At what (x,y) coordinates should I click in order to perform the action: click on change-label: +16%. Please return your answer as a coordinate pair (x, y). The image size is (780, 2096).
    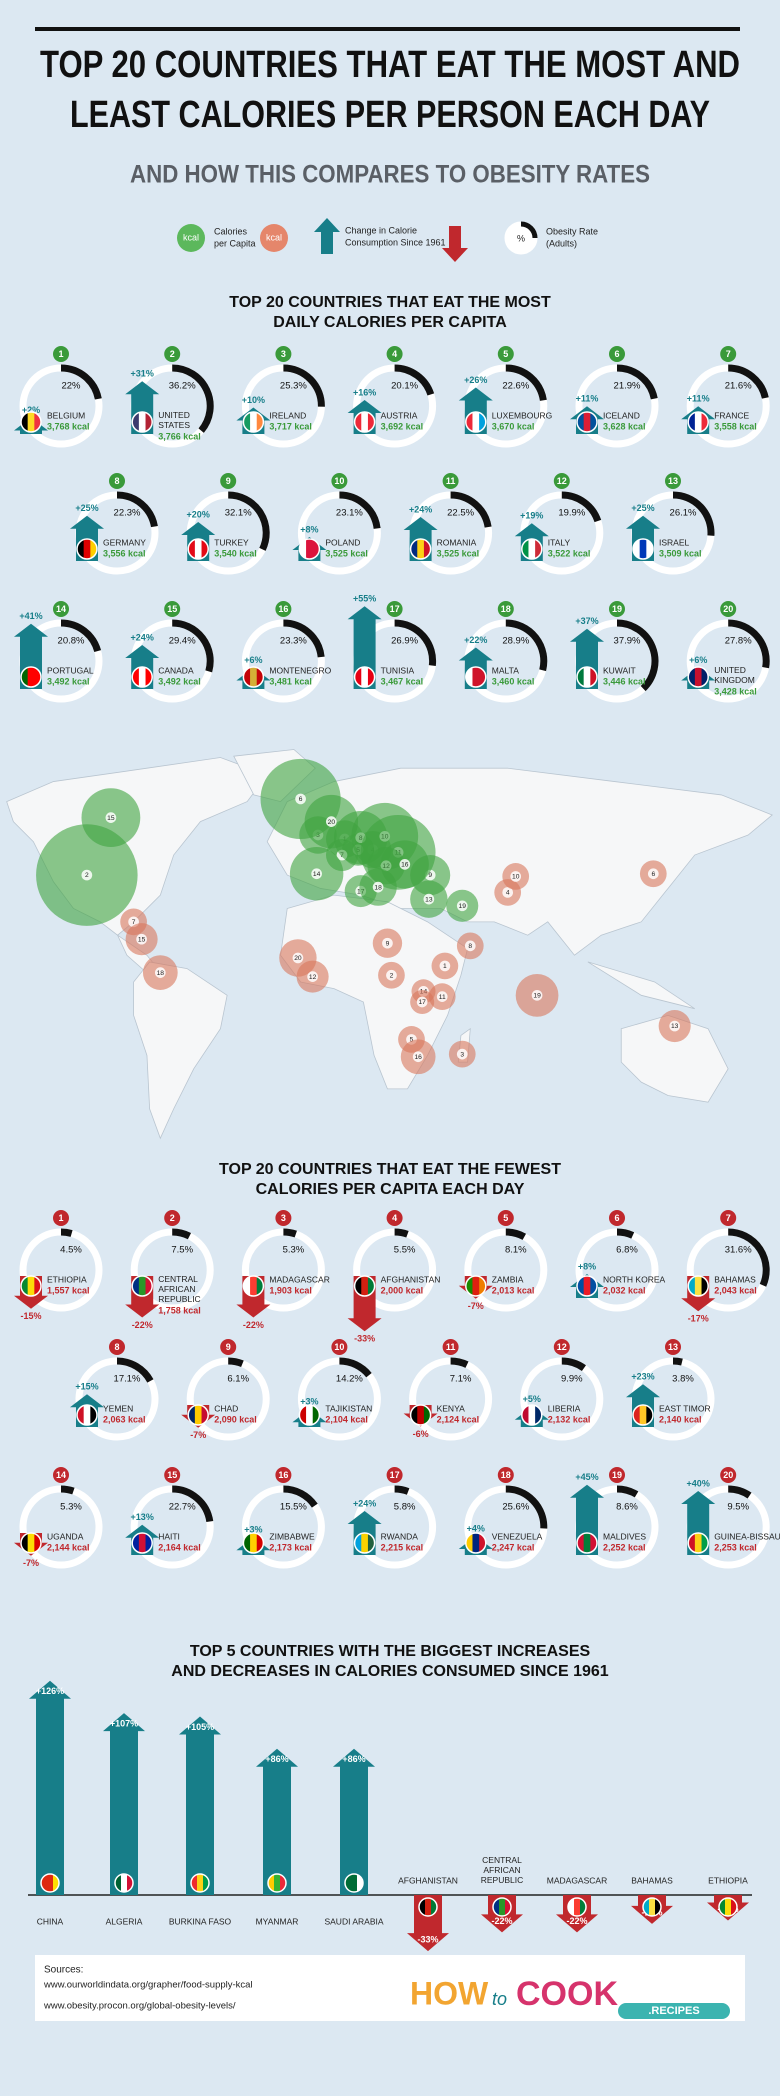
    Looking at the image, I should click on (364, 392).